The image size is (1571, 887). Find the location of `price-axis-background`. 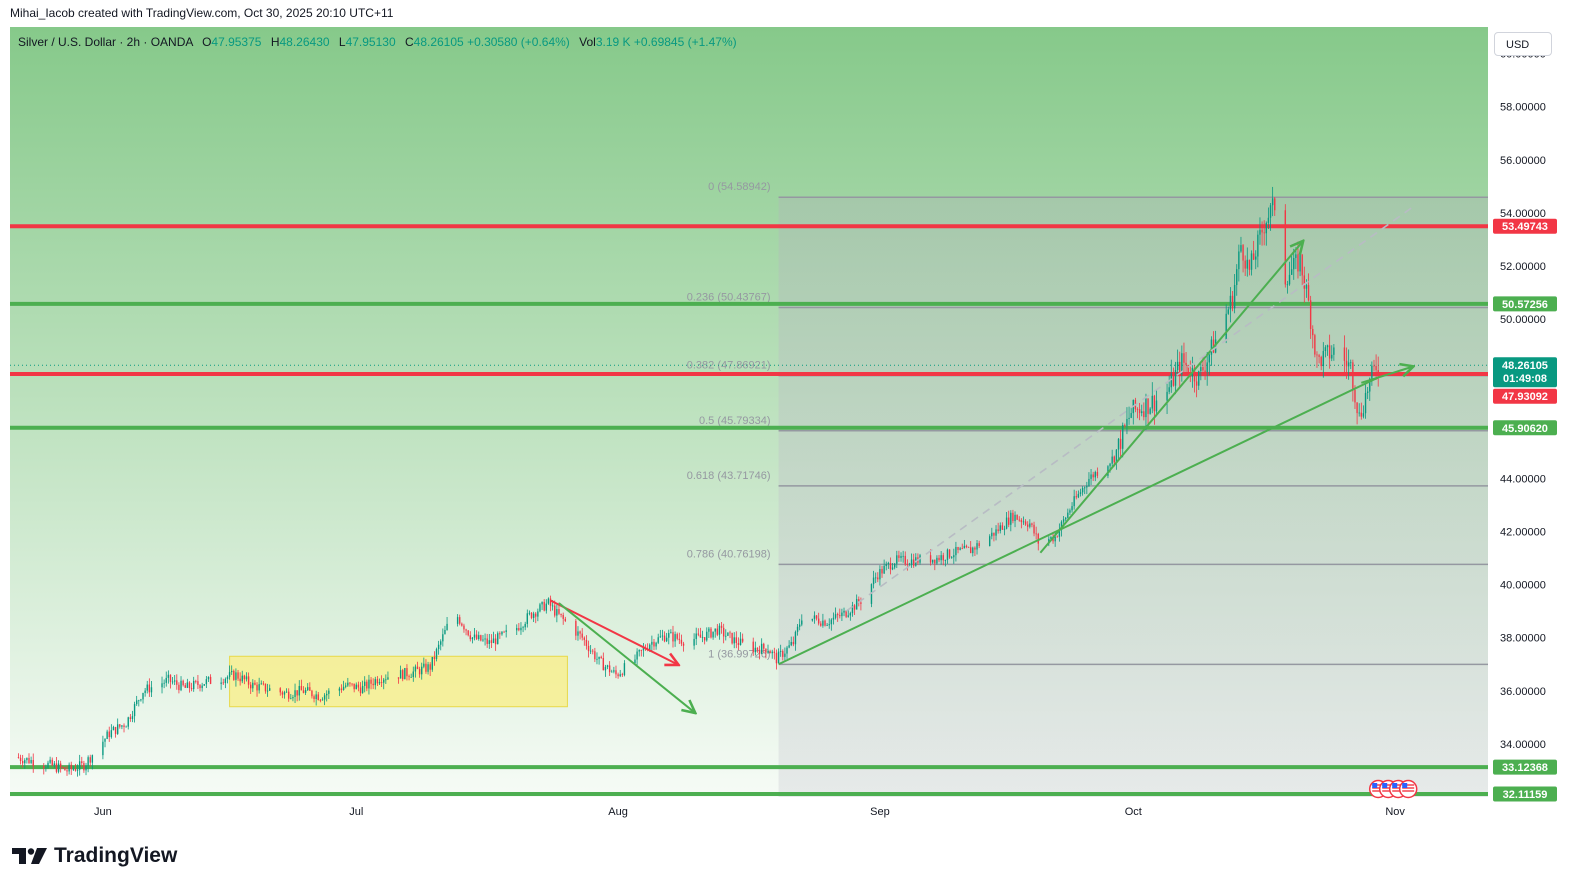

price-axis-background is located at coordinates (1523, 412).